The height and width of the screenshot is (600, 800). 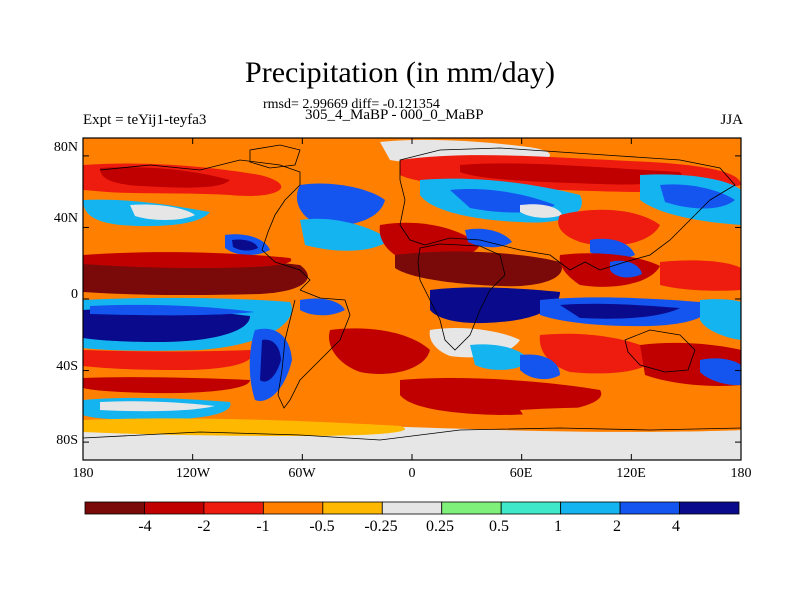 What do you see at coordinates (501, 396) in the screenshot?
I see `field-region-sio-darkred` at bounding box center [501, 396].